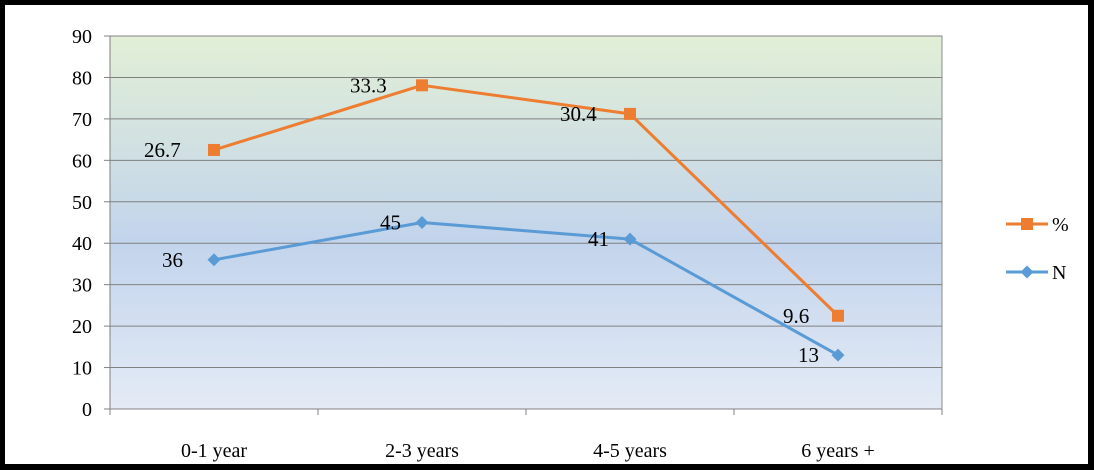 The image size is (1094, 470). What do you see at coordinates (390, 223) in the screenshot?
I see `data-label: 45` at bounding box center [390, 223].